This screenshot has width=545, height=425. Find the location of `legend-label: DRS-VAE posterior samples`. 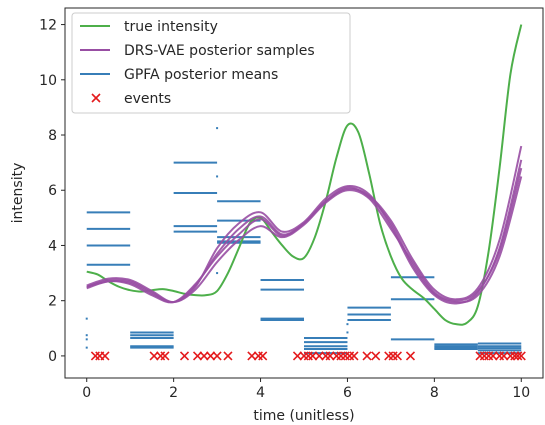

legend-label: DRS-VAE posterior samples is located at coordinates (219, 51).